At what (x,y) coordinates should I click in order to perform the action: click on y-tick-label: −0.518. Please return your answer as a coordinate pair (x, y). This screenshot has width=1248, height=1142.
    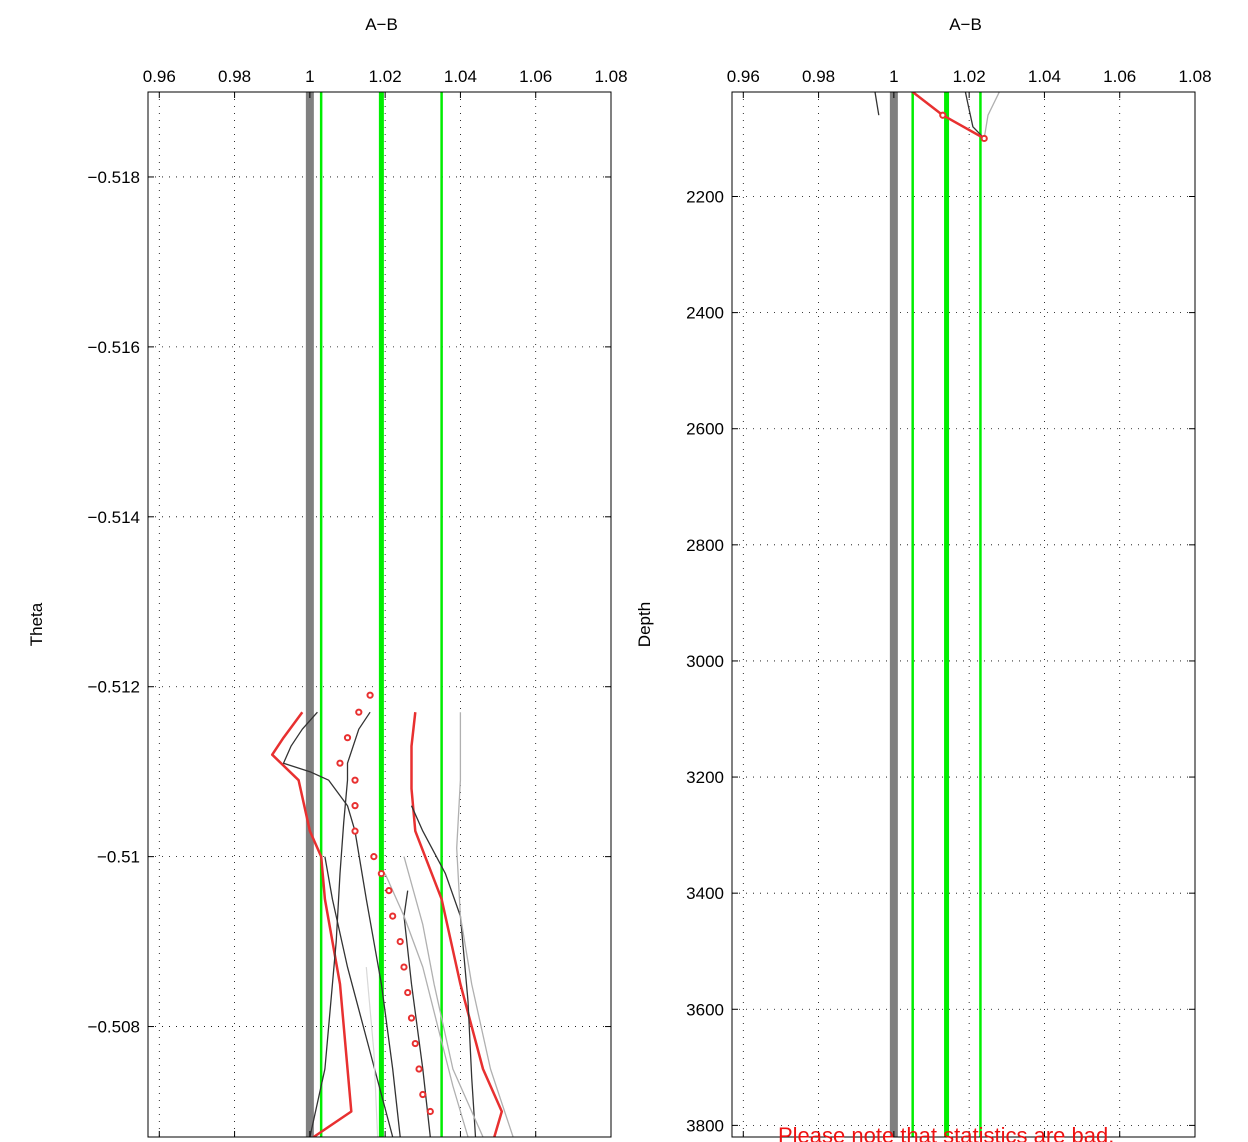
    Looking at the image, I should click on (114, 177).